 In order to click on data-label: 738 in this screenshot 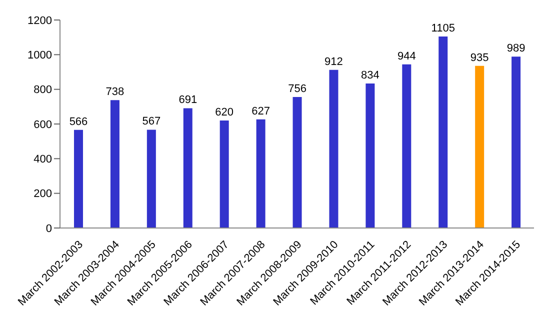, I will do `click(115, 92)`.